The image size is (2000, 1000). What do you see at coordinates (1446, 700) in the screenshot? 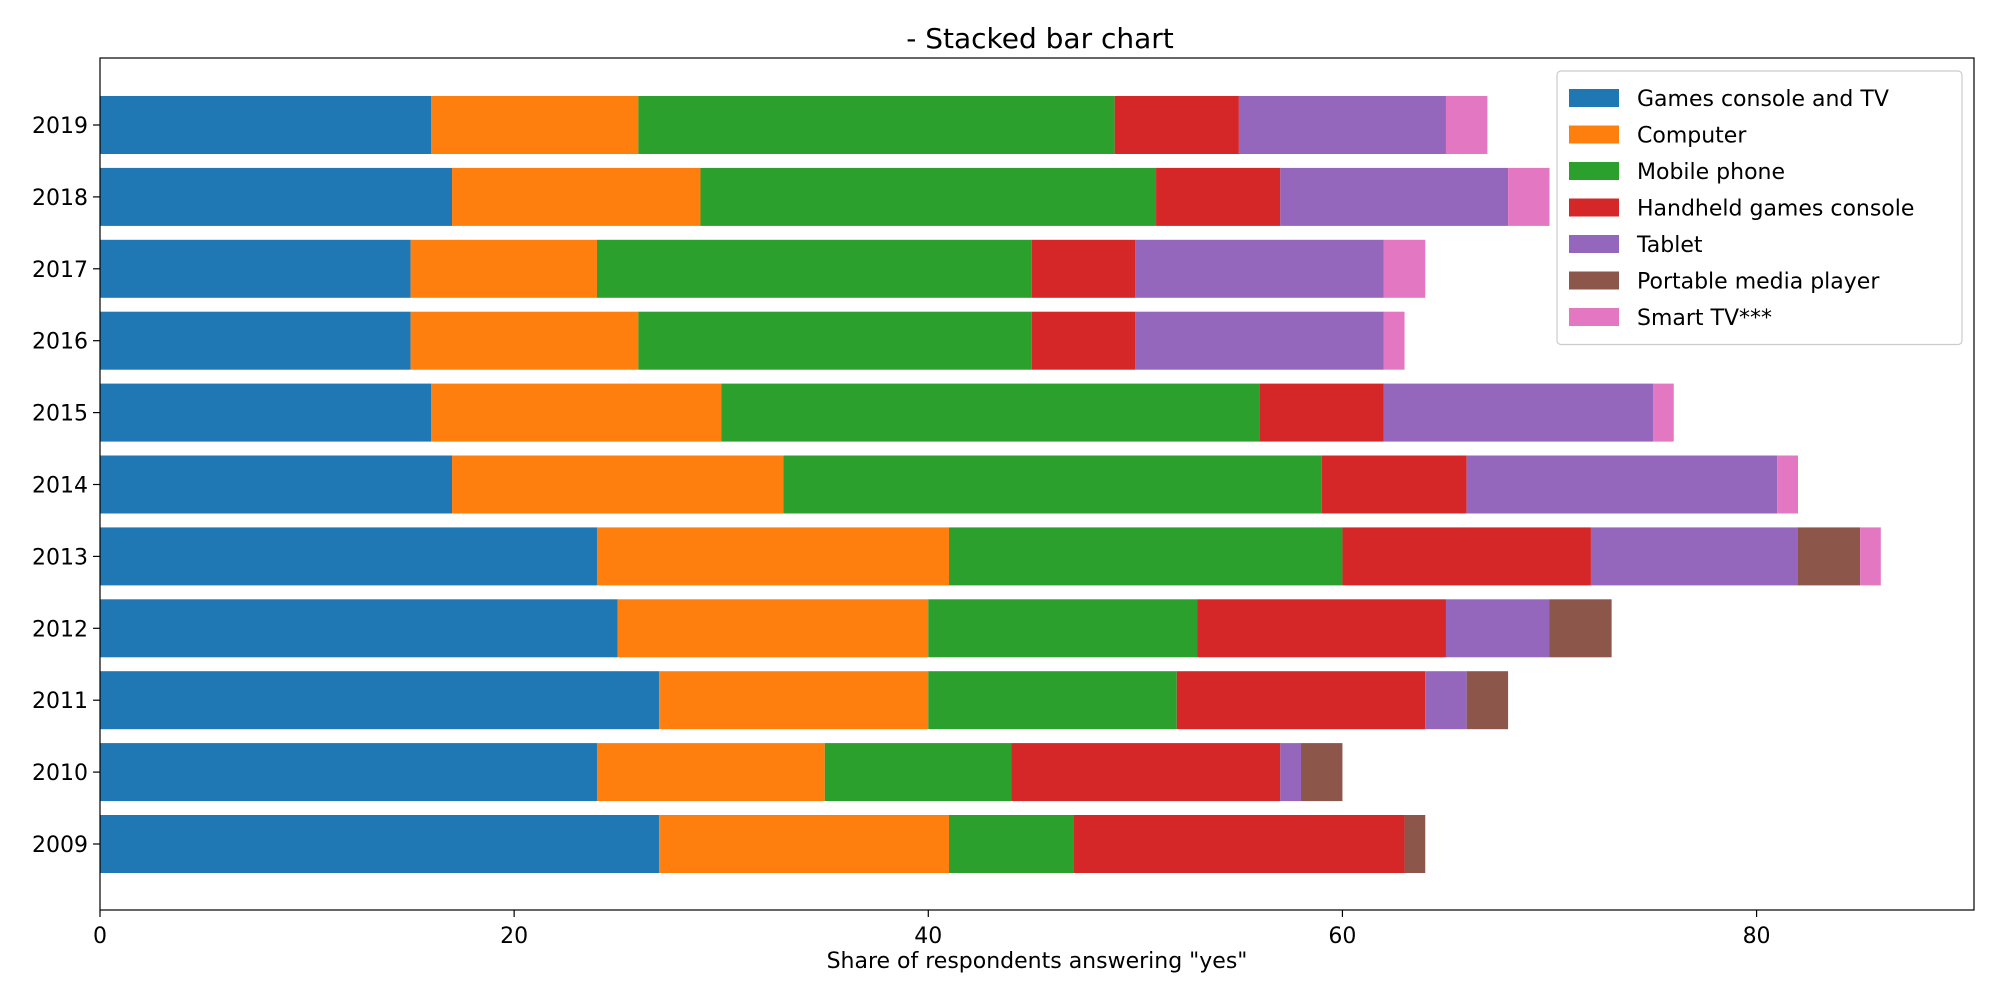
I see `bar-2011-tablet` at bounding box center [1446, 700].